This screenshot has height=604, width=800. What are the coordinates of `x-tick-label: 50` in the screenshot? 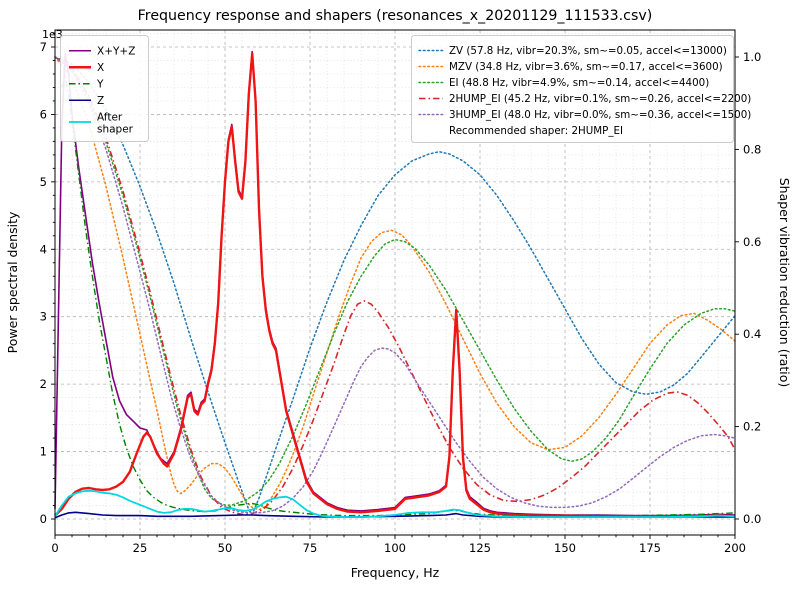 It's located at (225, 548).